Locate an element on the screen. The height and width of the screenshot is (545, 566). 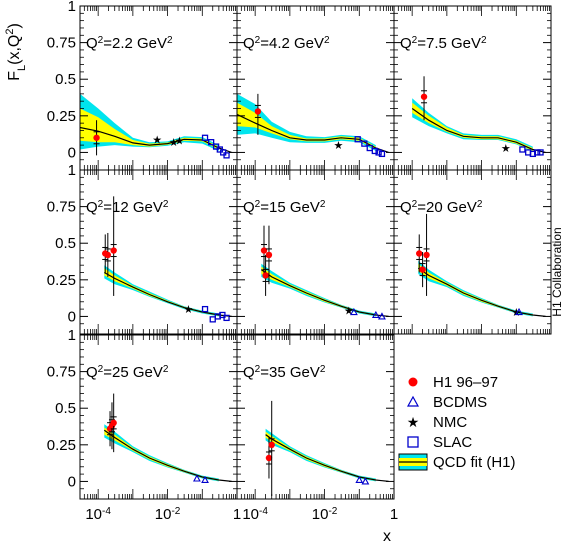
legend: H1 96–97 BCDMS ★ NMC SLAC QCD fit (H1) is located at coordinates (457, 422).